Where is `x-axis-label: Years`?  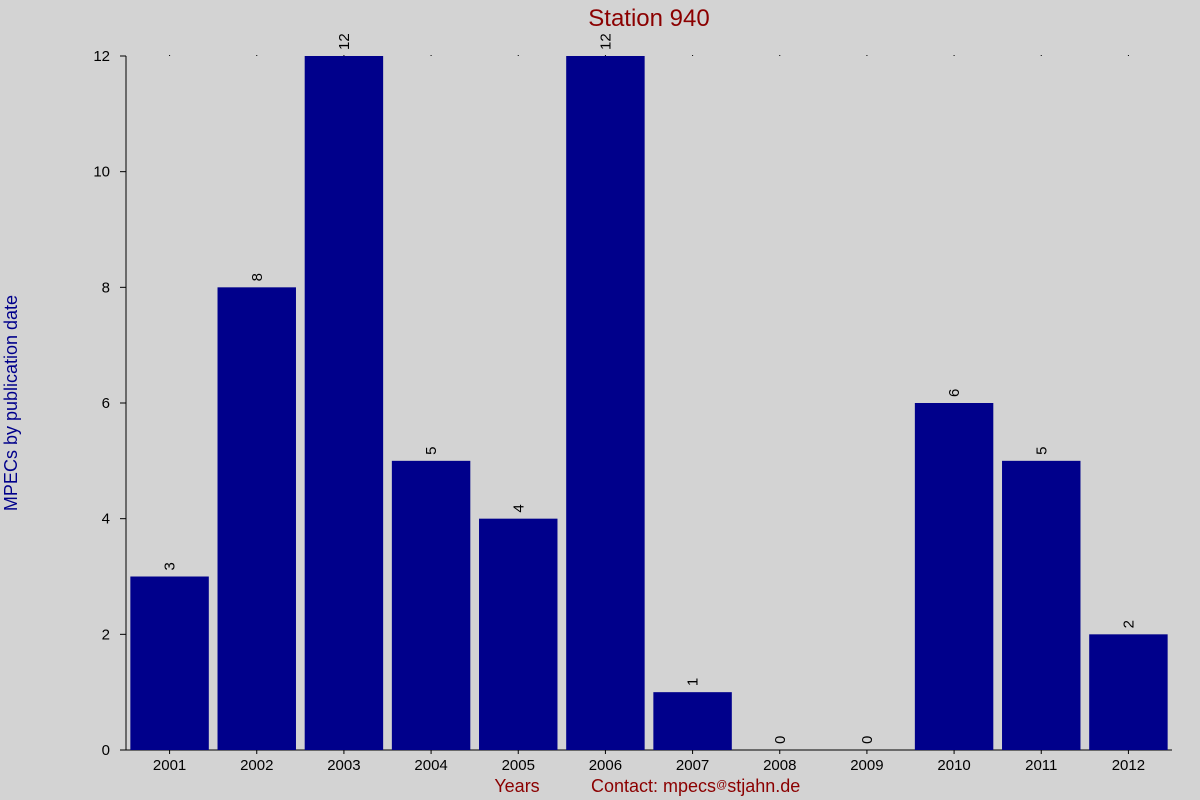
x-axis-label: Years is located at coordinates (516, 786).